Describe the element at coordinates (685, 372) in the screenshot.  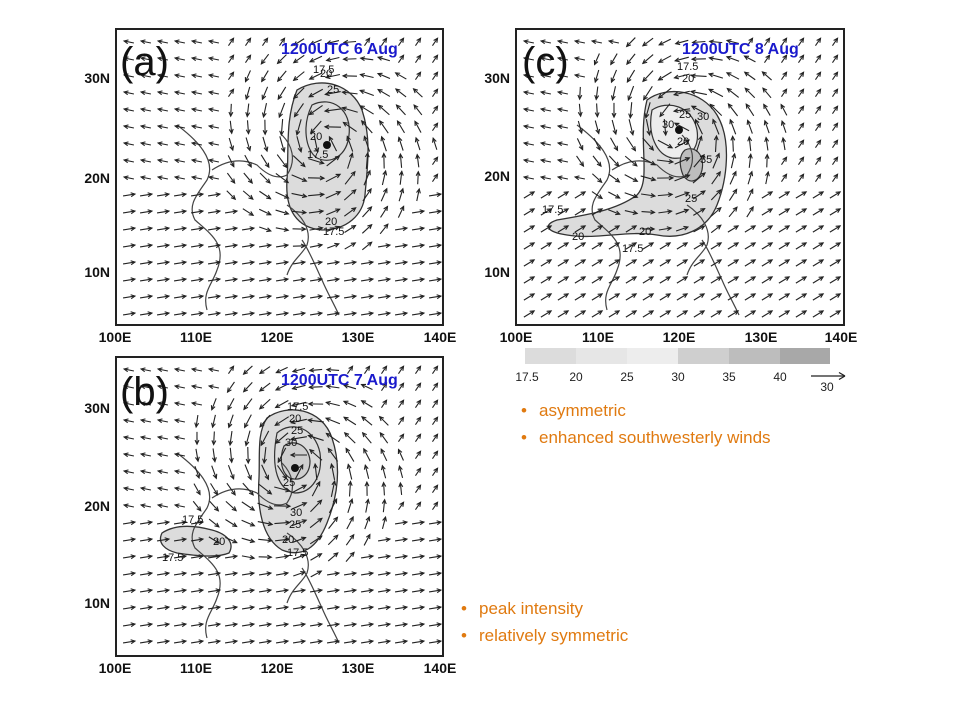
I see `shading-legend: 17.5 20 25 30 35 40 30` at that location.